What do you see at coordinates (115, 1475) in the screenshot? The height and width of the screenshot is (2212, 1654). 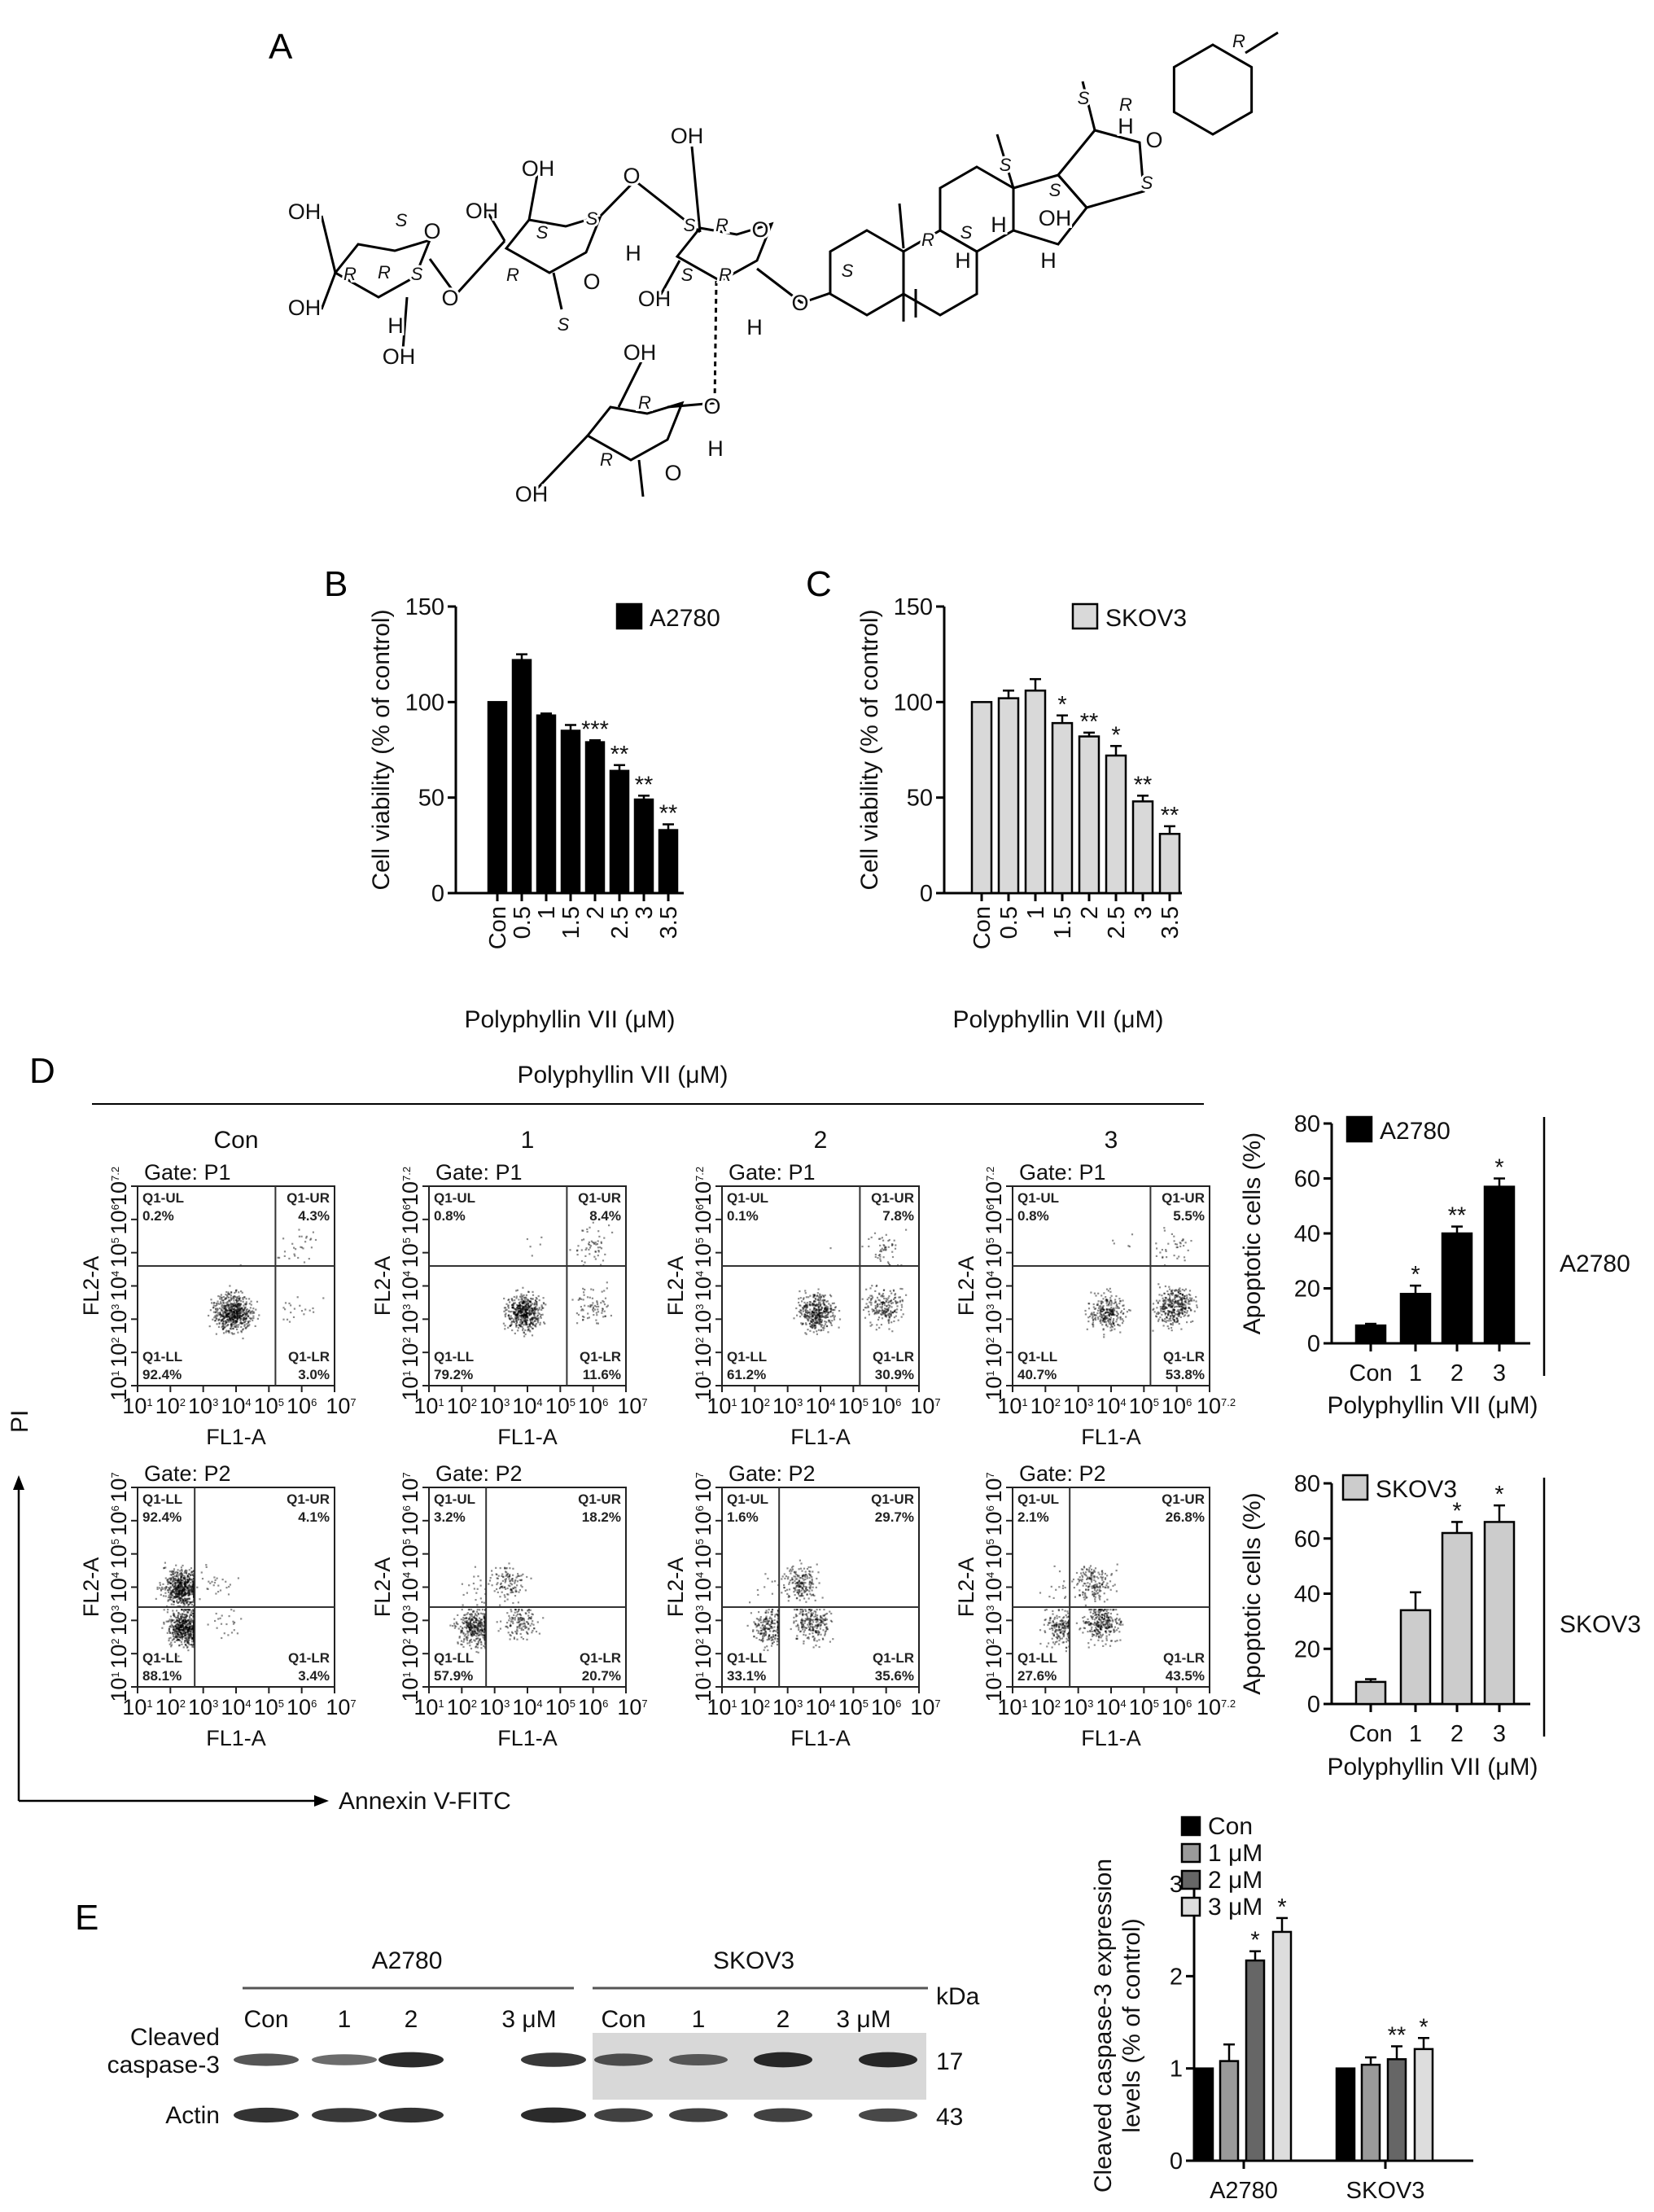 I see `tick-exp: 7` at bounding box center [115, 1475].